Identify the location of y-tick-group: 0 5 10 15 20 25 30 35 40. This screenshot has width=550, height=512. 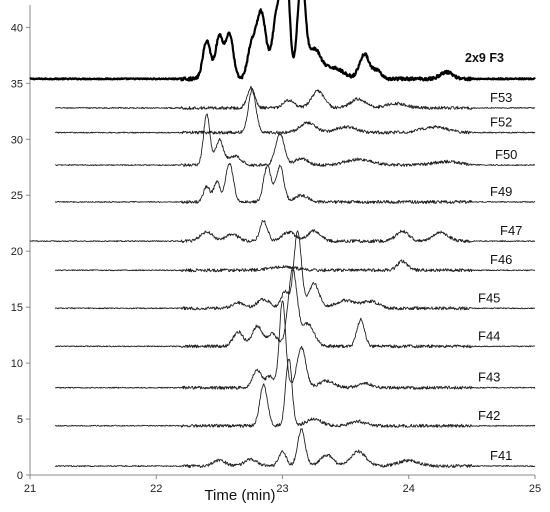
(20, 252).